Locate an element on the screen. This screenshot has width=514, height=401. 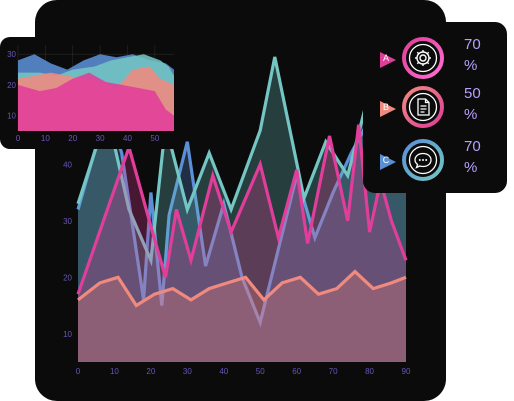
stat-letter: B is located at coordinates (385, 107).